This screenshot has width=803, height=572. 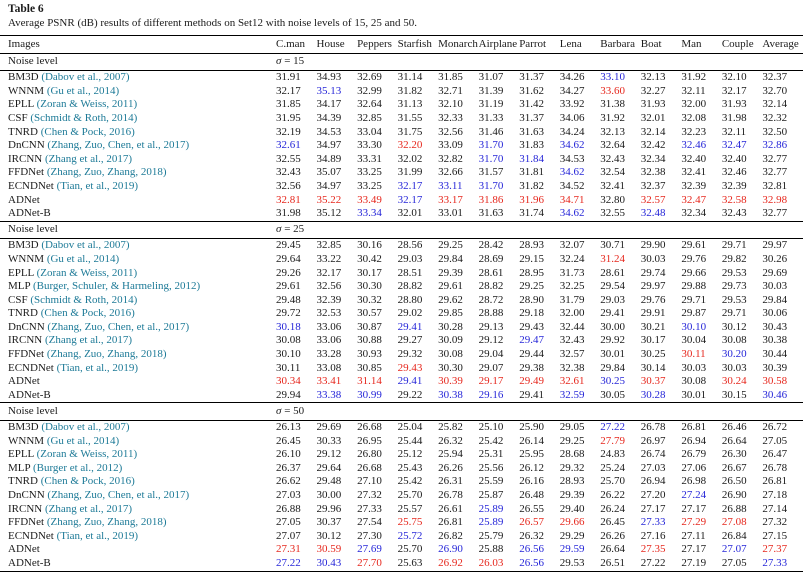 What do you see at coordinates (734, 158) in the screenshot?
I see `psnr-value: 32.40` at bounding box center [734, 158].